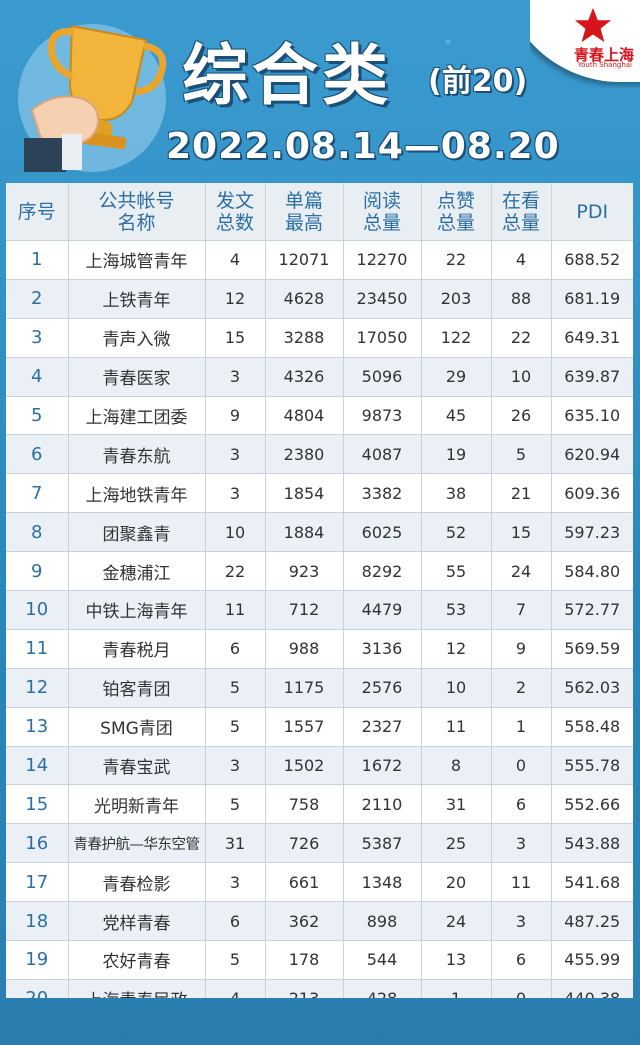 The image size is (640, 1045). Describe the element at coordinates (137, 882) in the screenshot. I see `account-name-cell: 青春检影` at that location.